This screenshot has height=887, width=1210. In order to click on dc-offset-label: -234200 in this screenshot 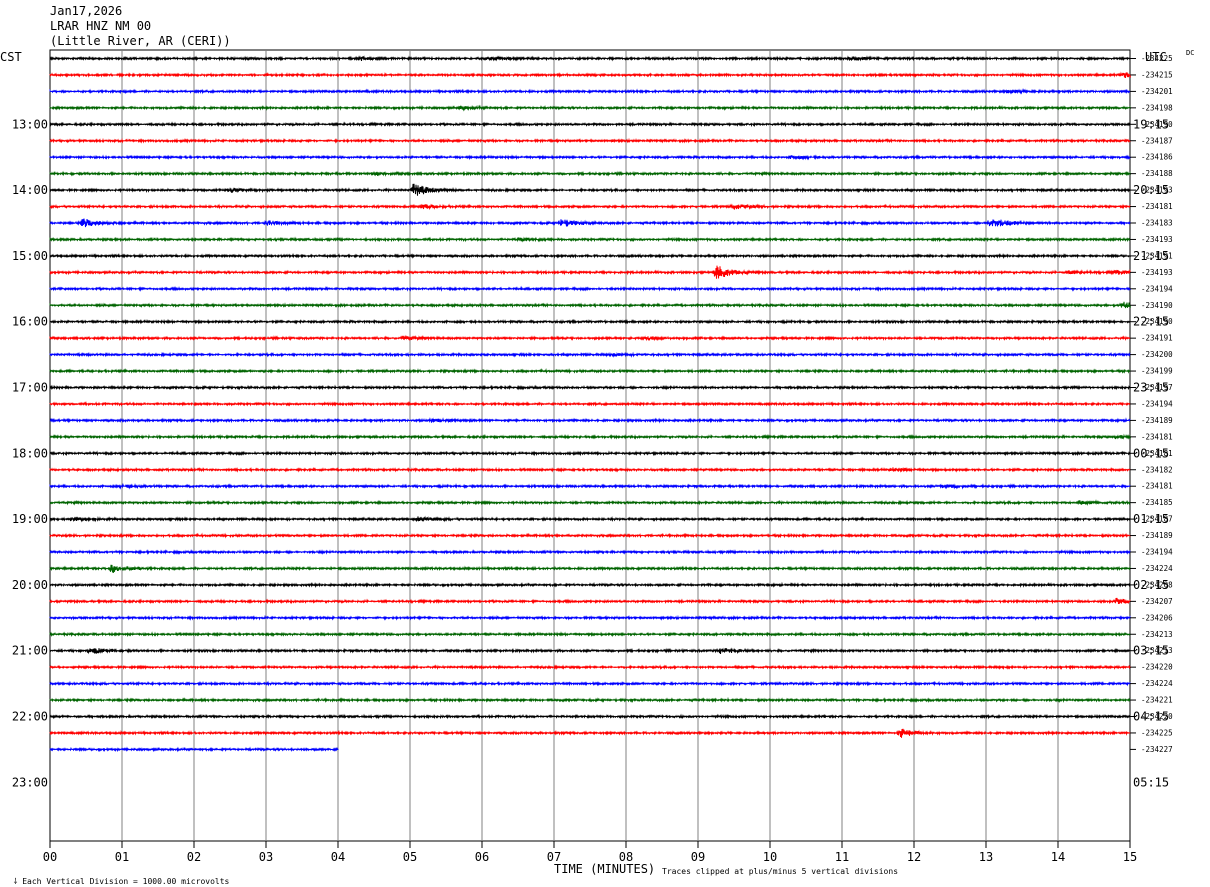, I will do `click(1157, 354)`.